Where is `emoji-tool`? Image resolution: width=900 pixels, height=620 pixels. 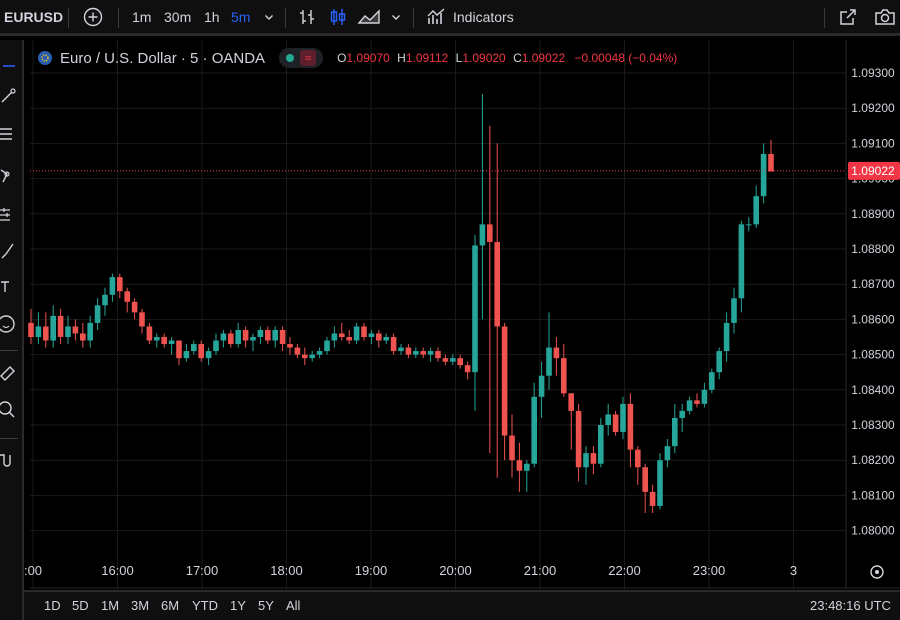
emoji-tool is located at coordinates (11, 326).